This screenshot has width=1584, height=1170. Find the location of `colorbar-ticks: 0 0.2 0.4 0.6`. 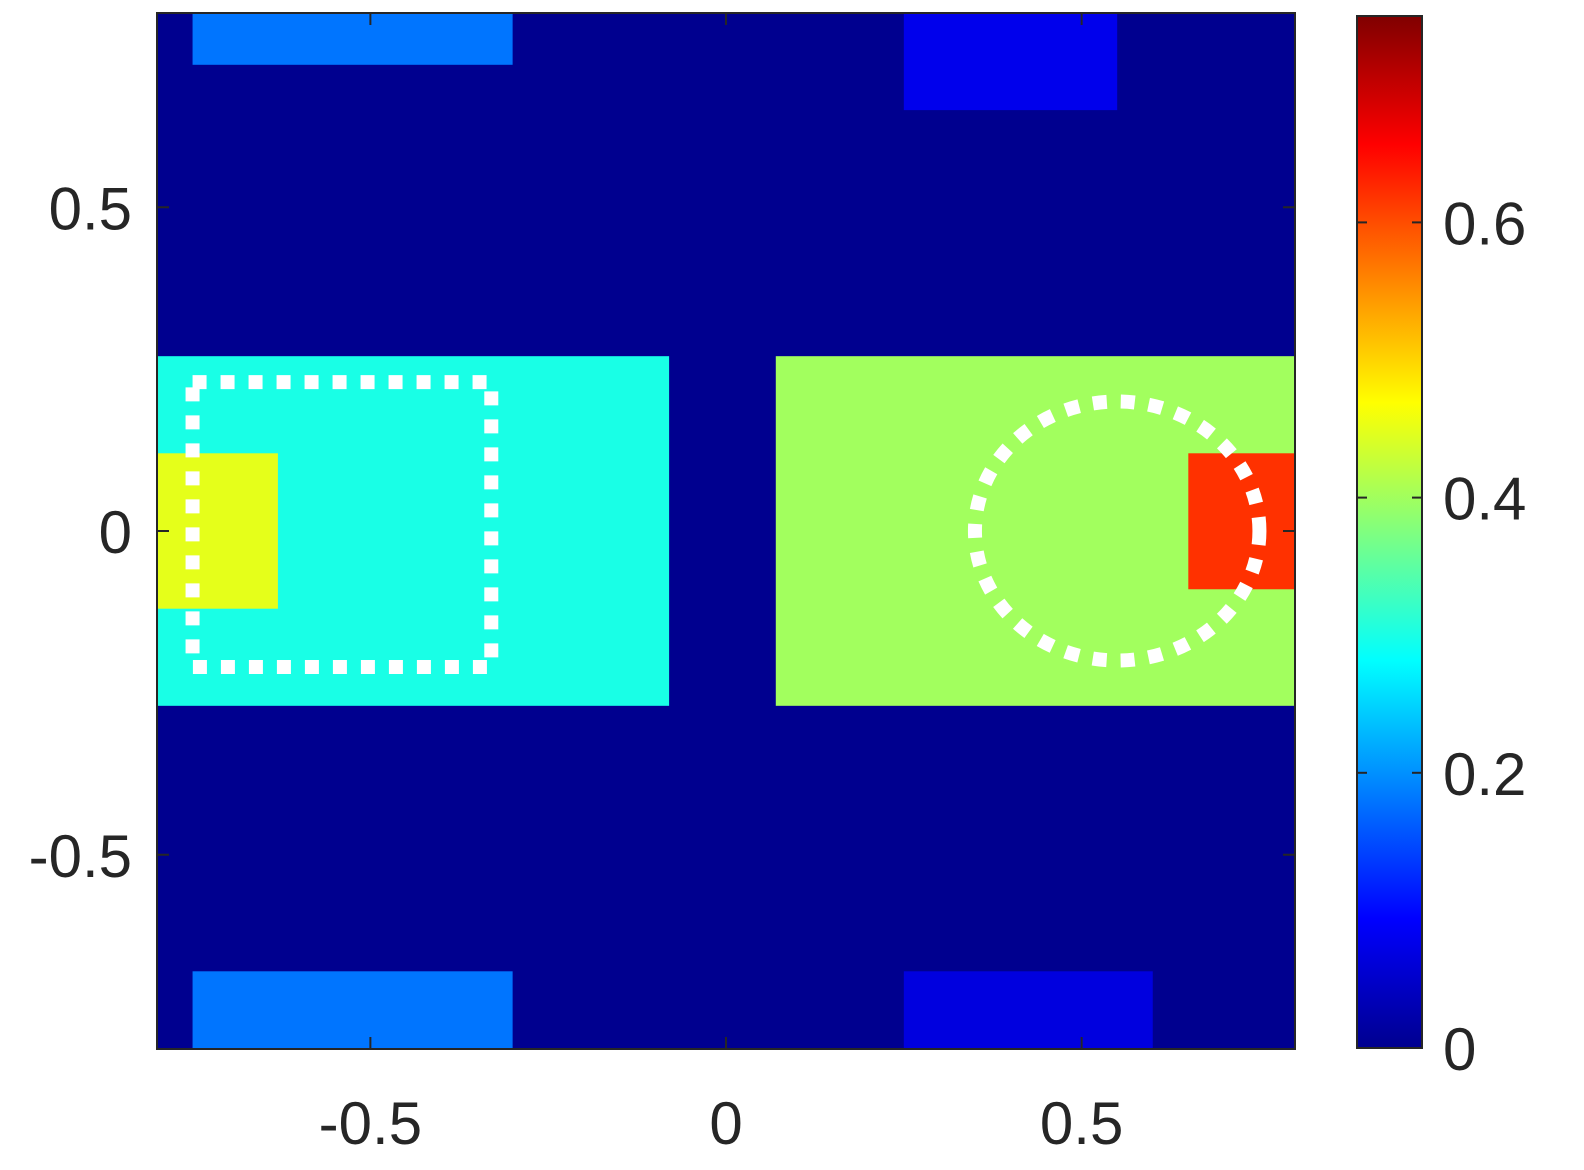

colorbar-ticks: 0 0.2 0.4 0.6 is located at coordinates (1441, 636).